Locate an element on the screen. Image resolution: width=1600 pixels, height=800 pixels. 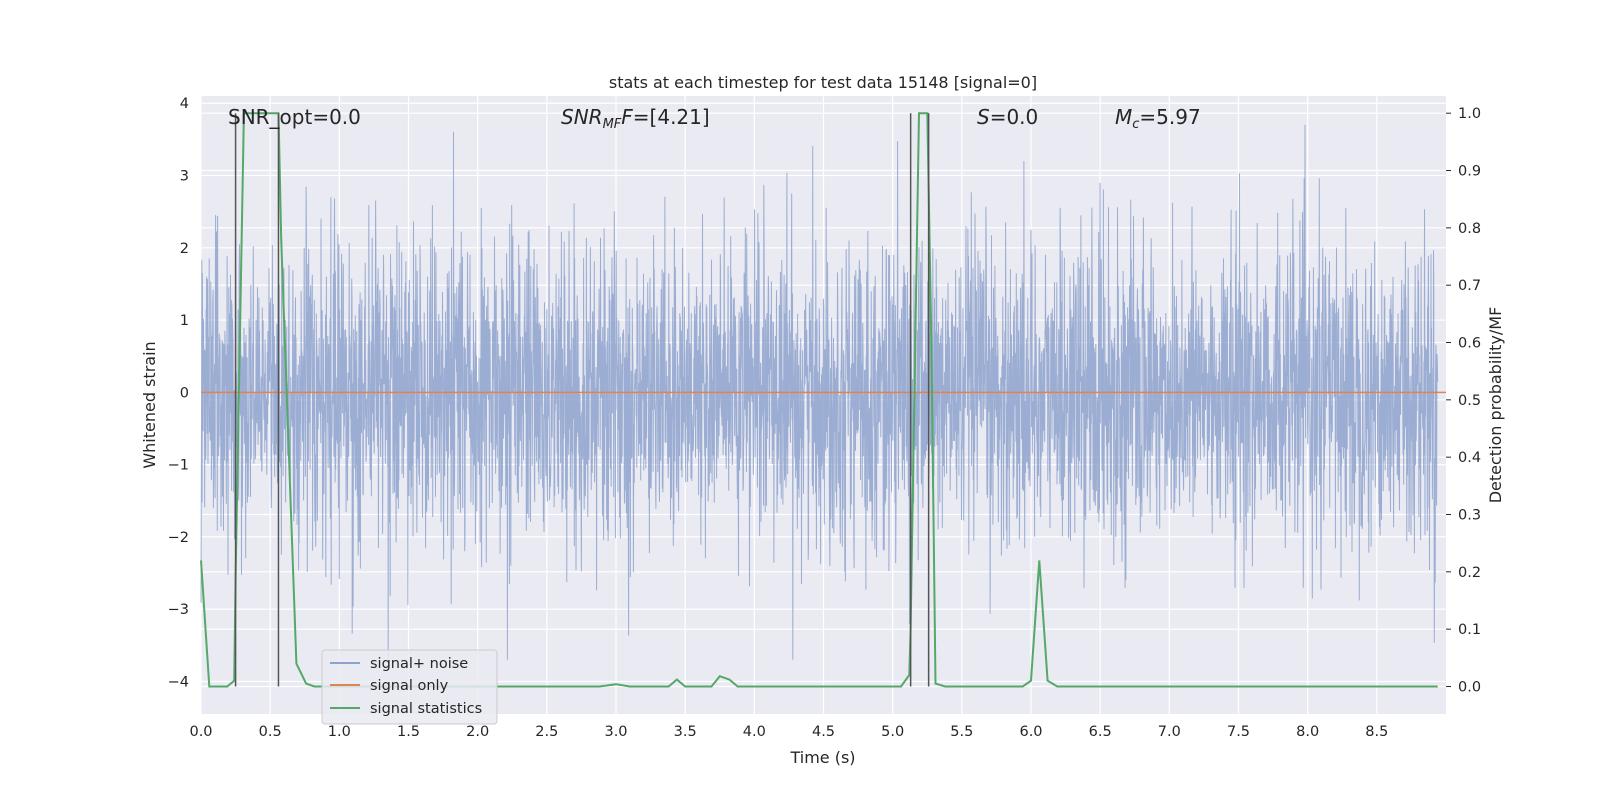
x-tick-label: 0.5 is located at coordinates (270, 732).